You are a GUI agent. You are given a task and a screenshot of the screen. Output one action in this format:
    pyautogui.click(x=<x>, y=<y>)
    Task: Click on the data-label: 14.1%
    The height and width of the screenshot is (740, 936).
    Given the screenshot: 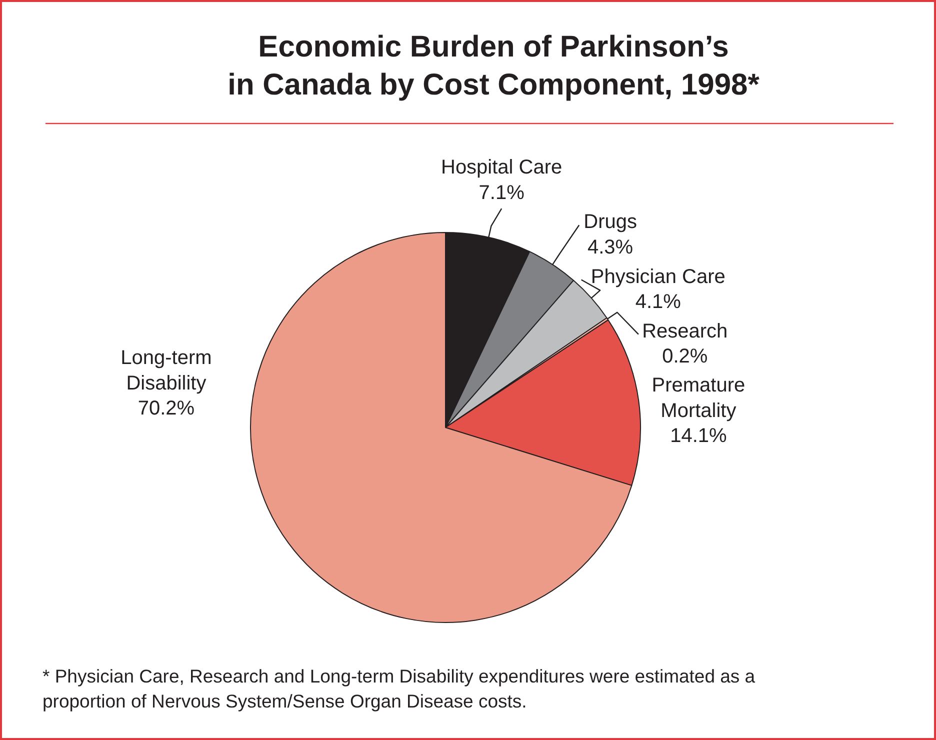 What is the action you would take?
    pyautogui.click(x=699, y=436)
    